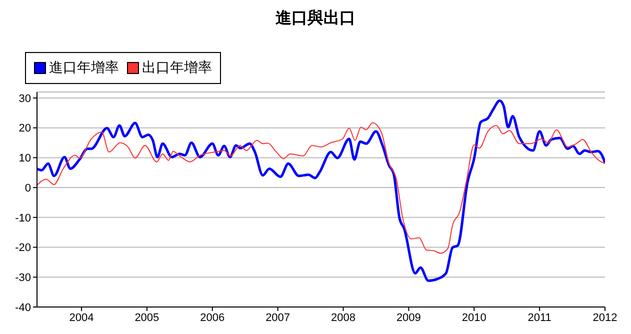 The image size is (631, 334). Describe the element at coordinates (278, 318) in the screenshot. I see `x-tick-label: 2007` at that location.